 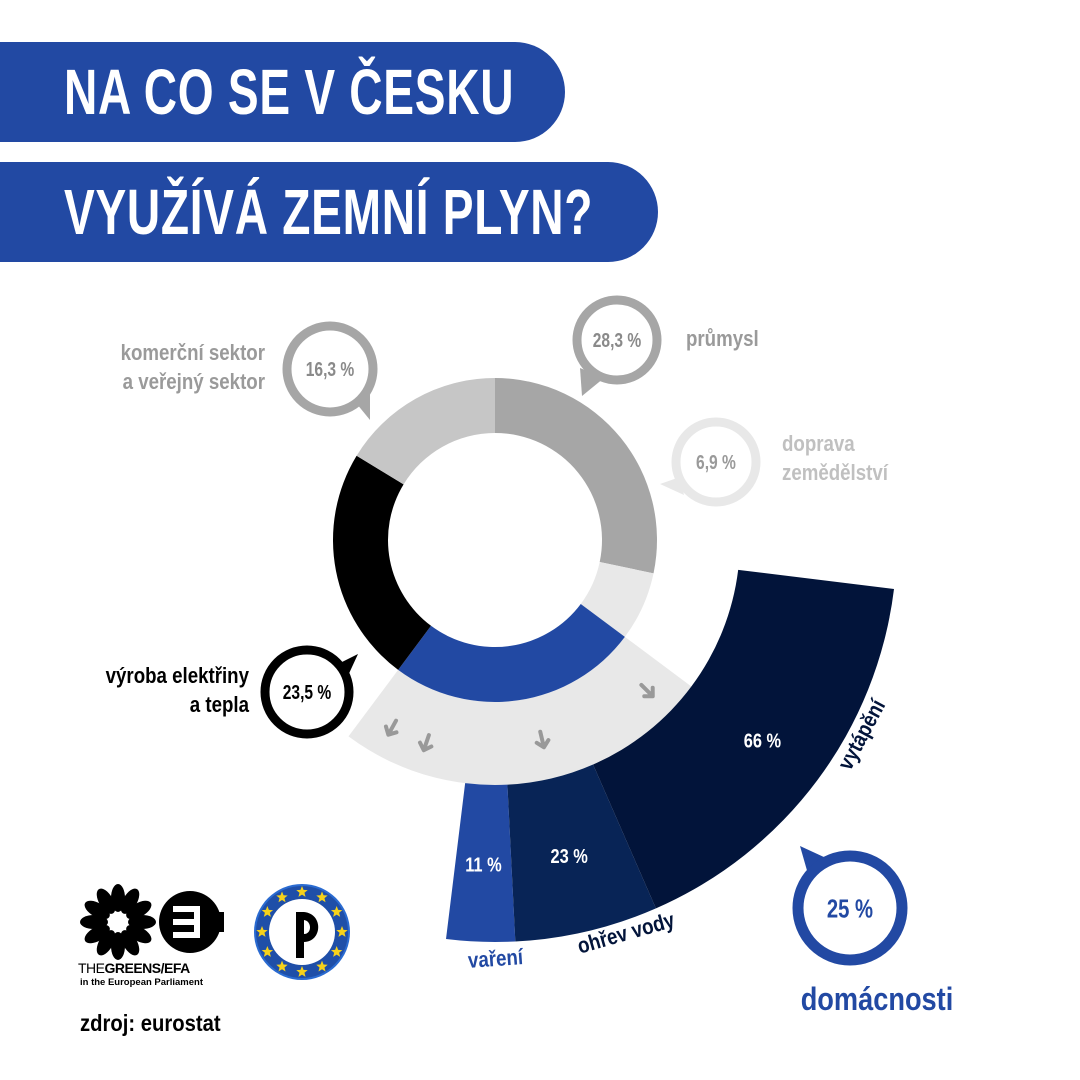 I want to click on fan-slice-vareni, so click(x=481, y=862).